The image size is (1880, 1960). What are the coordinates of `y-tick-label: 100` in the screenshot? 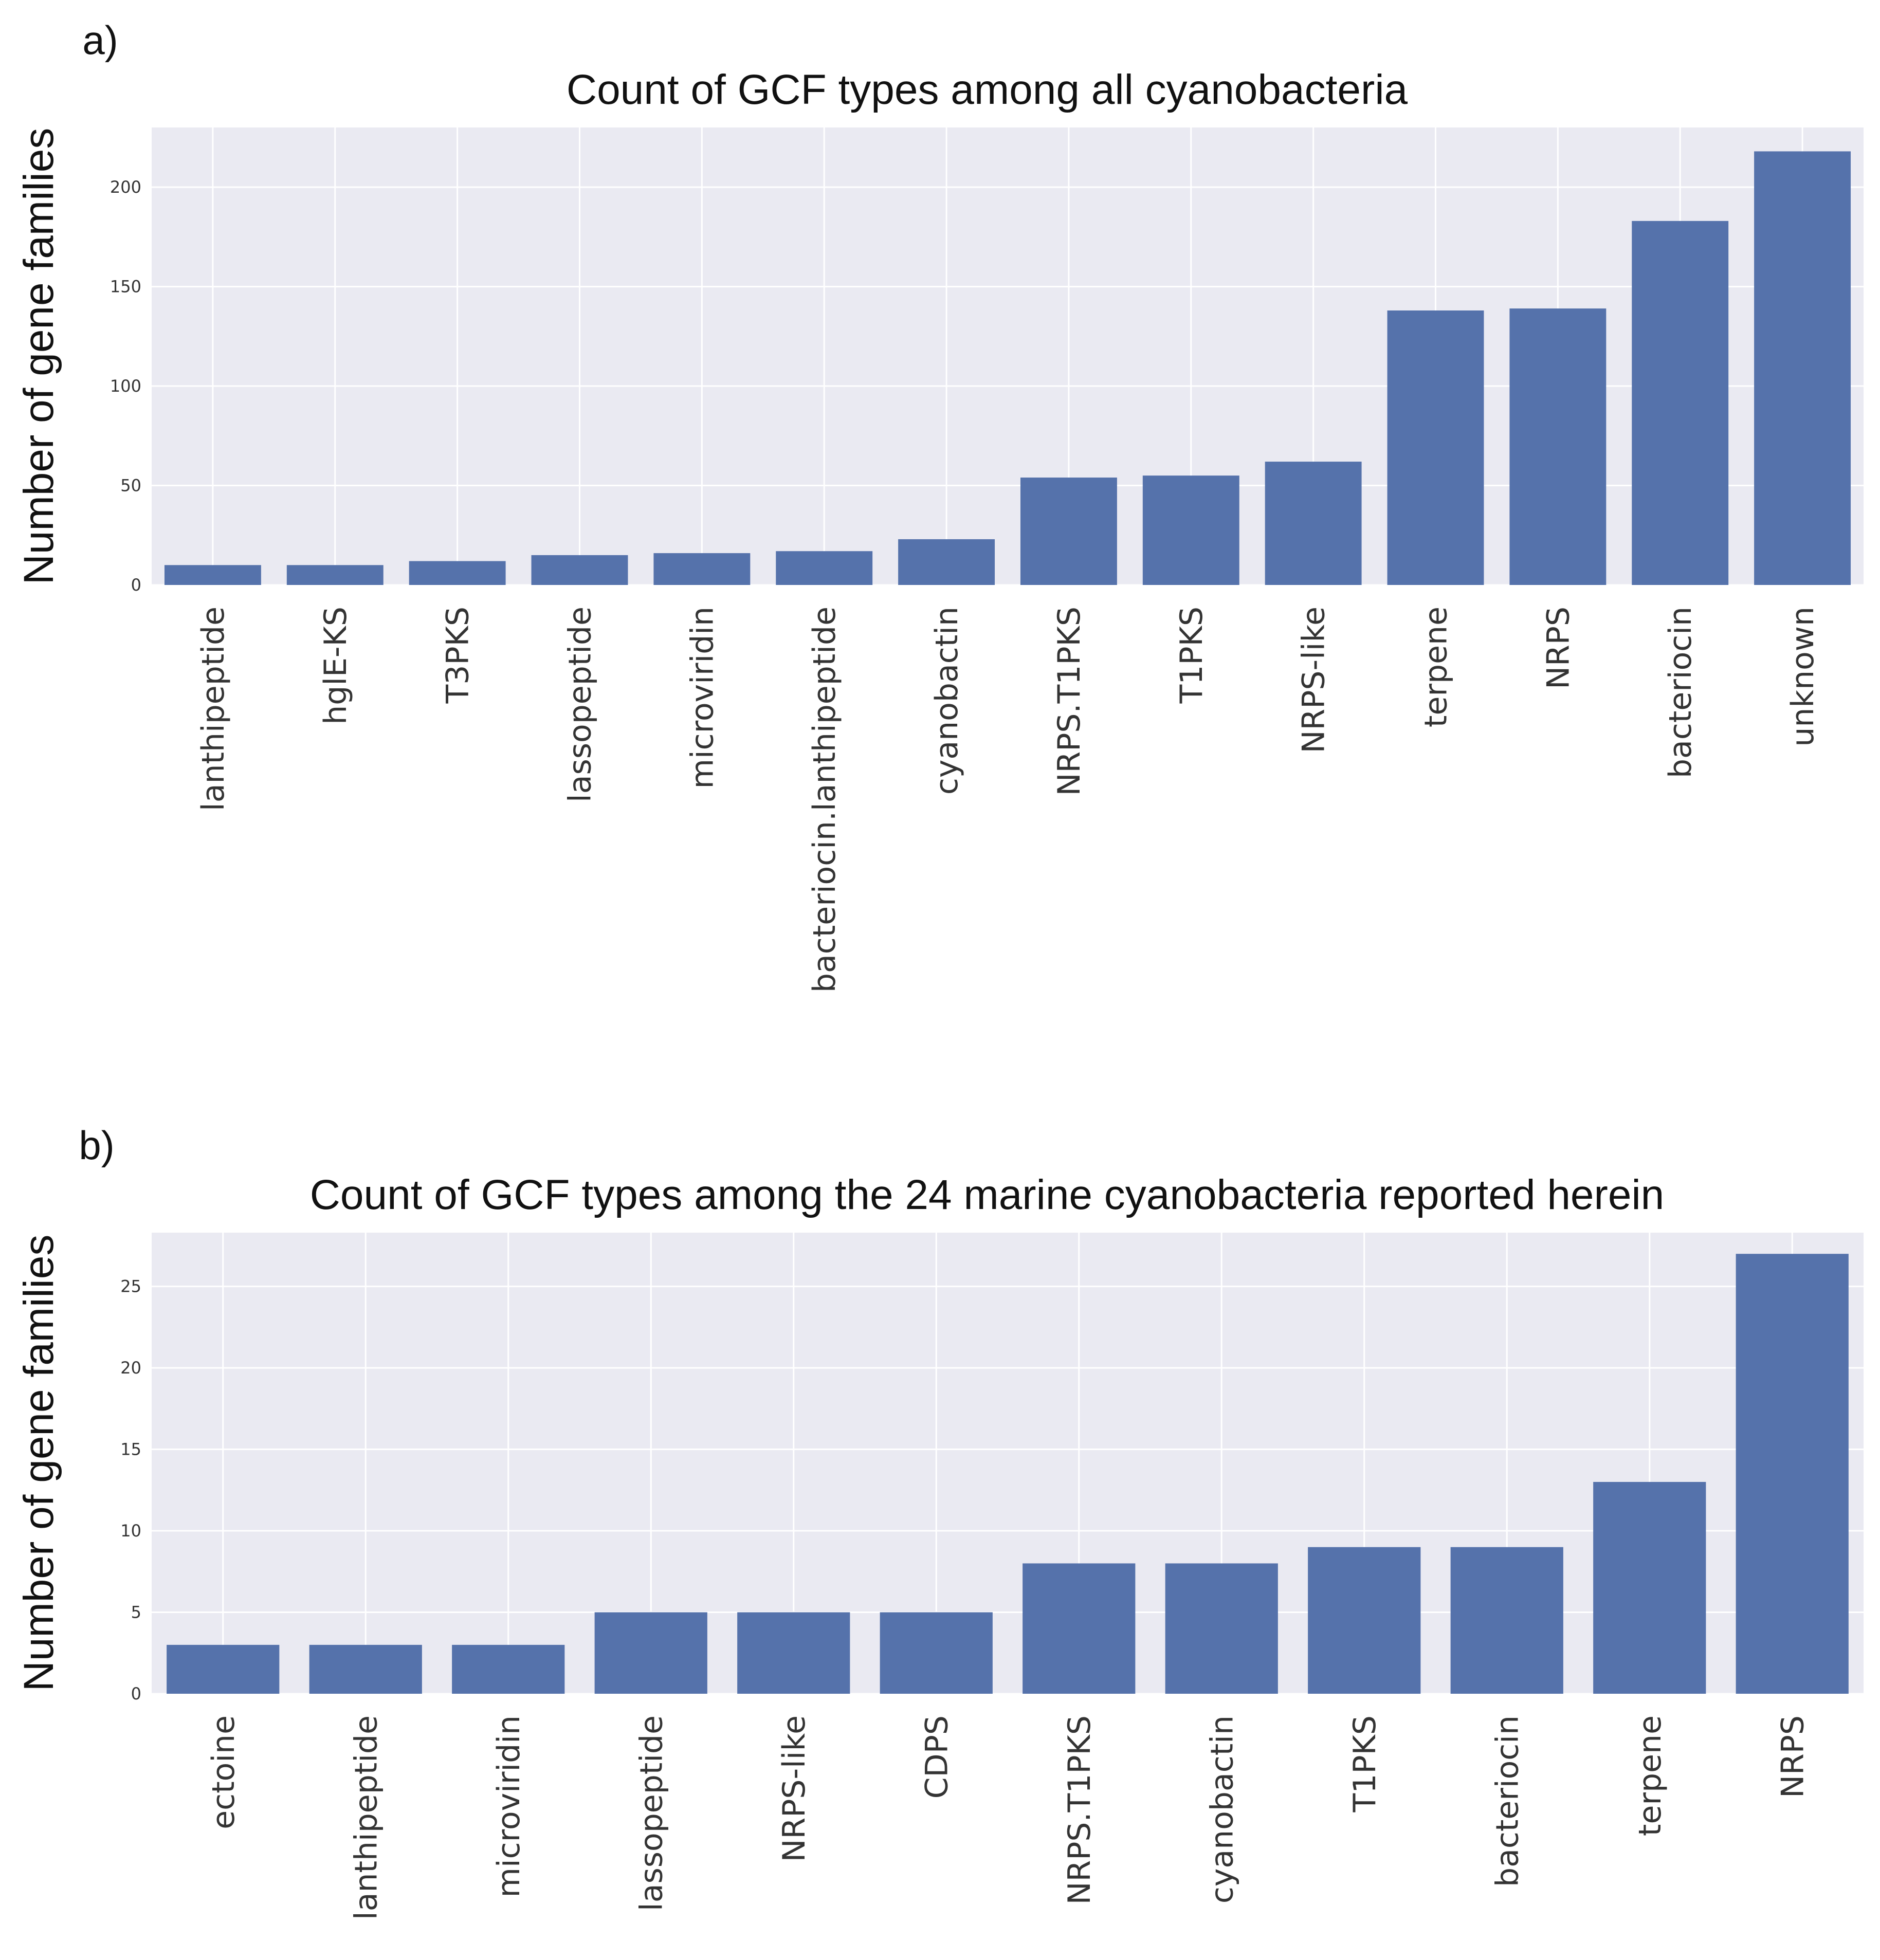 It's located at (126, 386).